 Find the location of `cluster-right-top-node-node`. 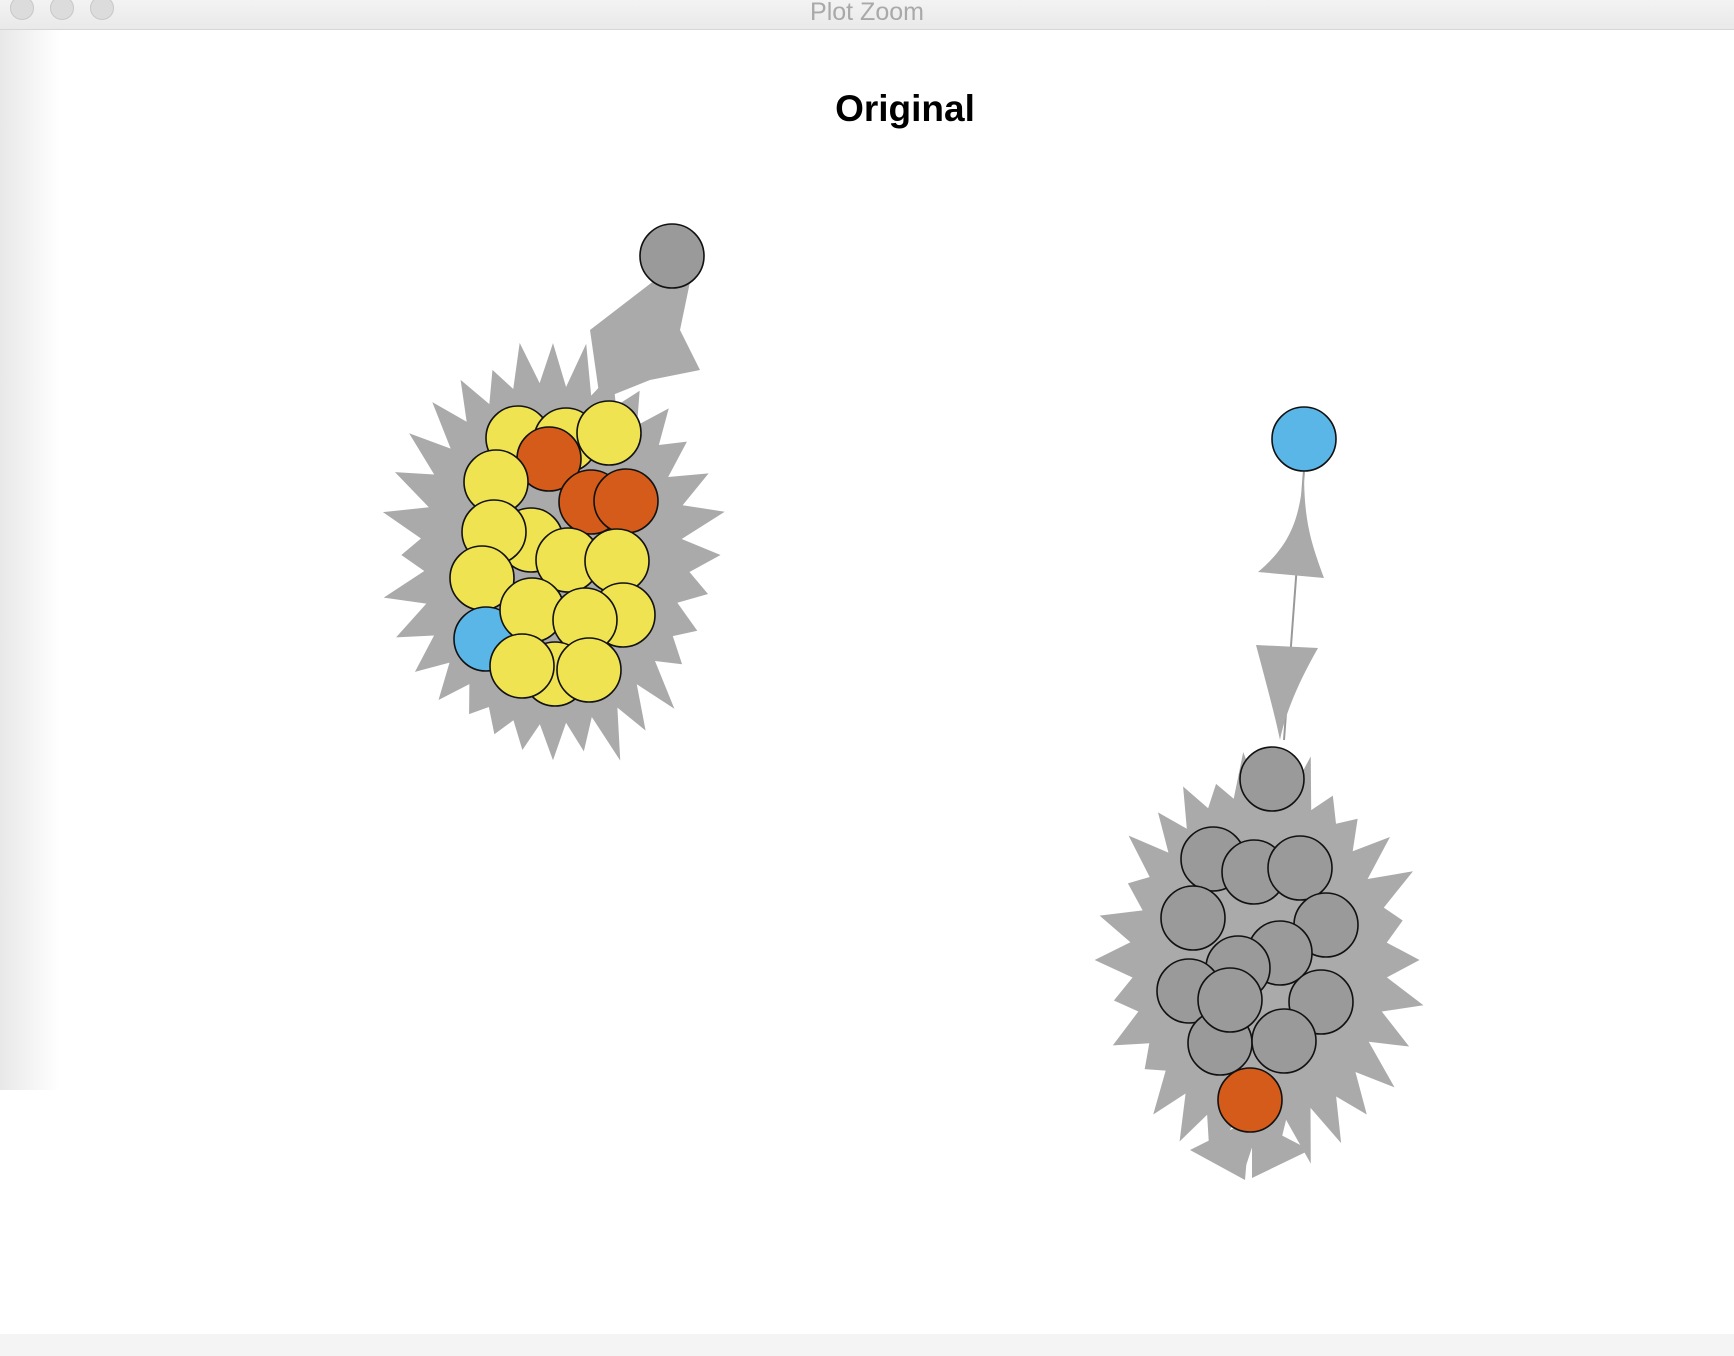

cluster-right-top-node-node is located at coordinates (1304, 439).